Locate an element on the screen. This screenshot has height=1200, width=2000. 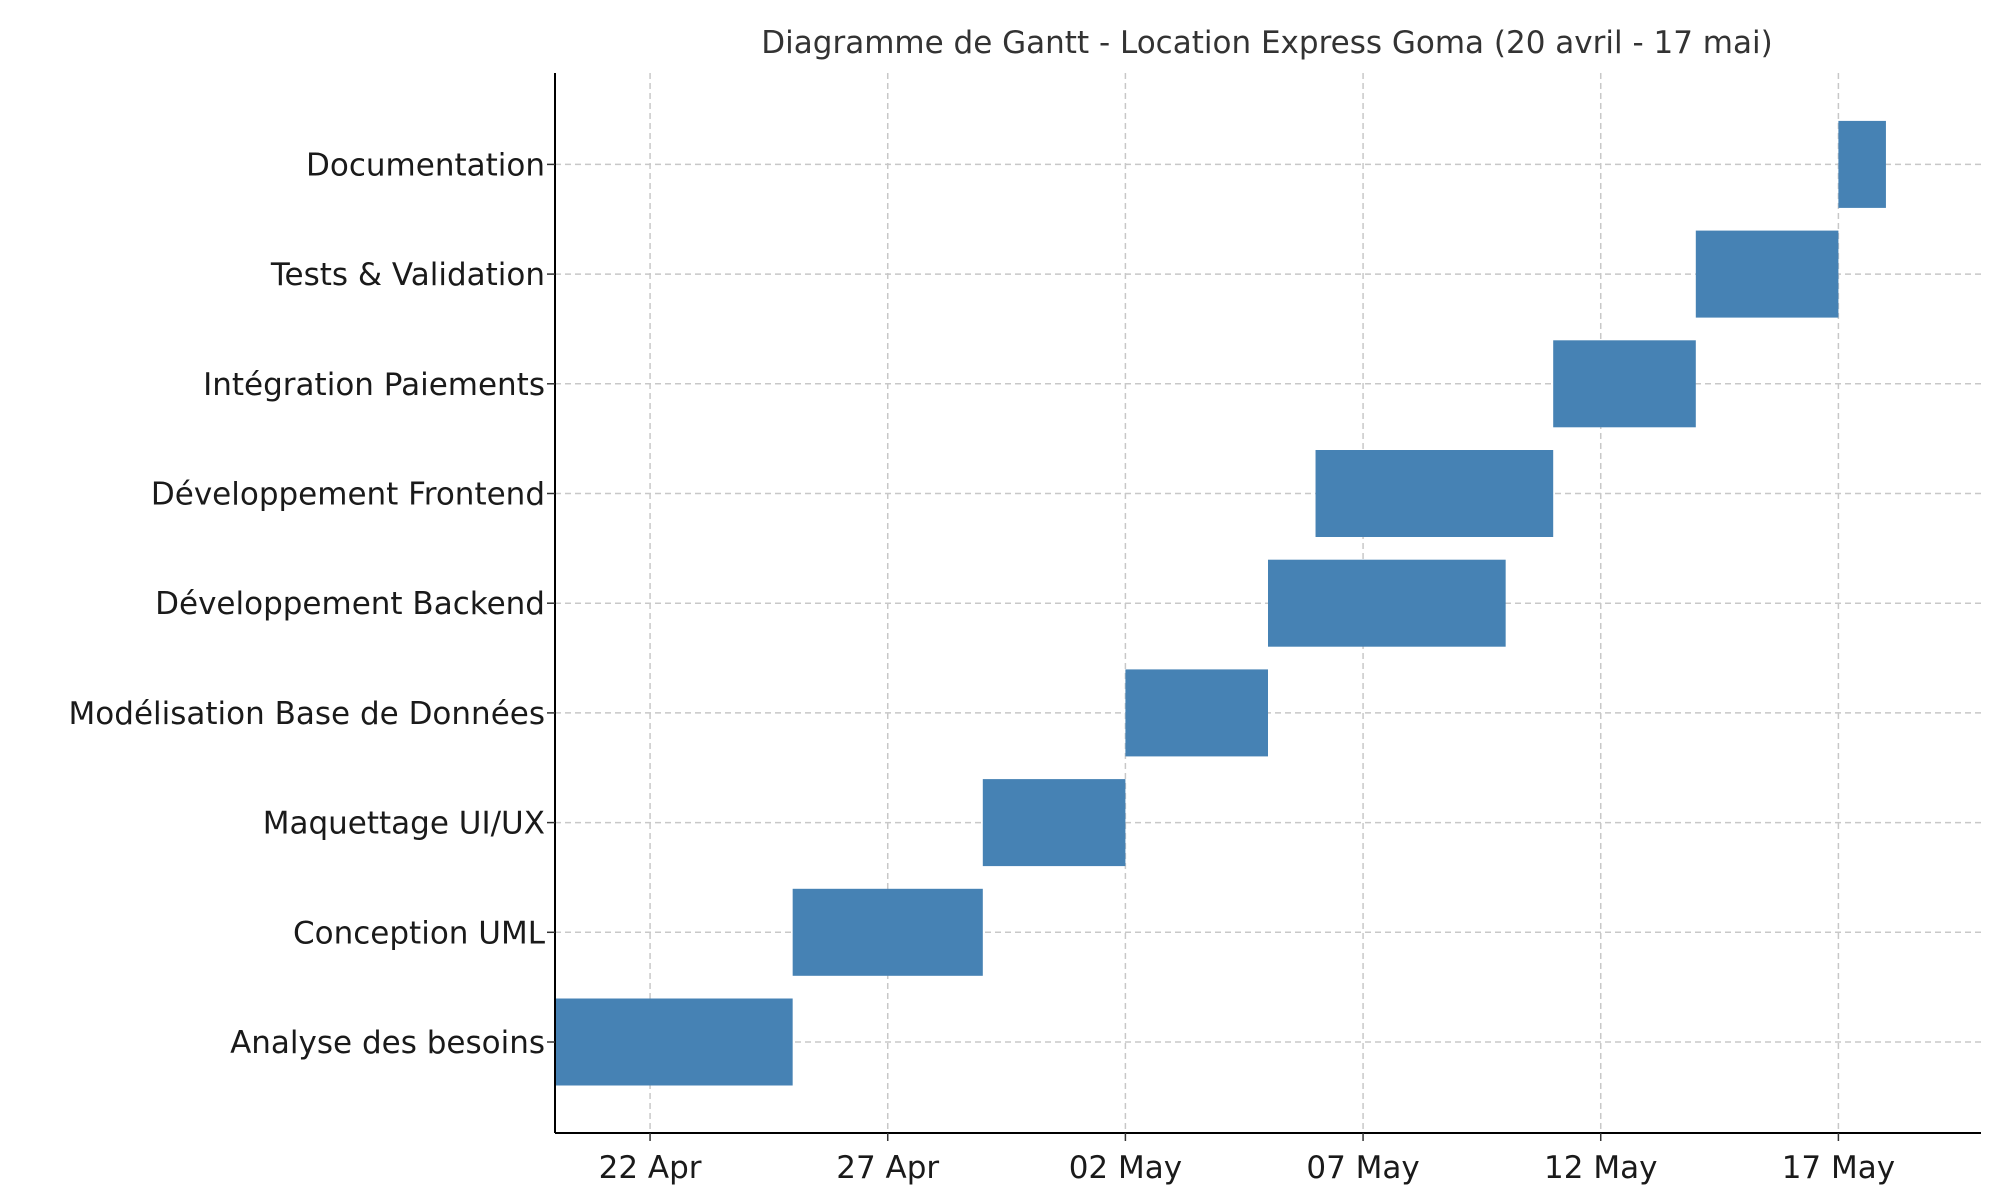
x-tick-label: 07 May is located at coordinates (1362, 1168).